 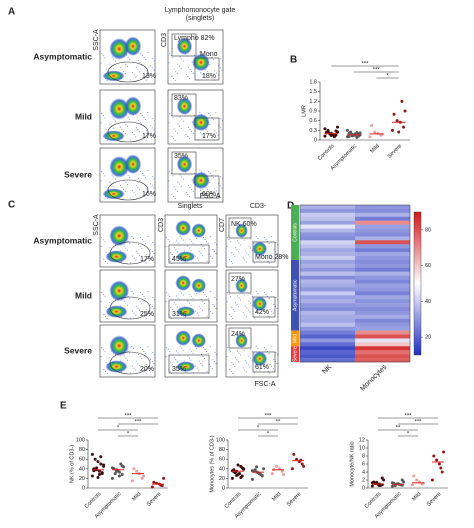 I want to click on axis-label: NK (% of CD3-), so click(x=72, y=464).